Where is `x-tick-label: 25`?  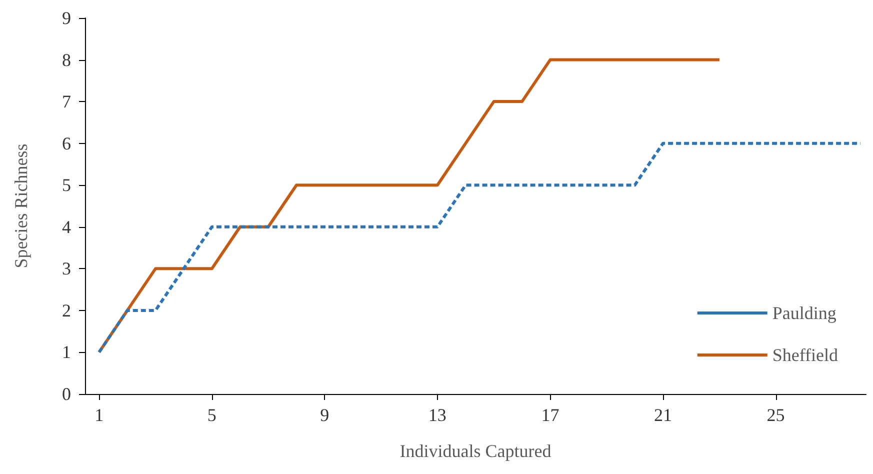
x-tick-label: 25 is located at coordinates (775, 415).